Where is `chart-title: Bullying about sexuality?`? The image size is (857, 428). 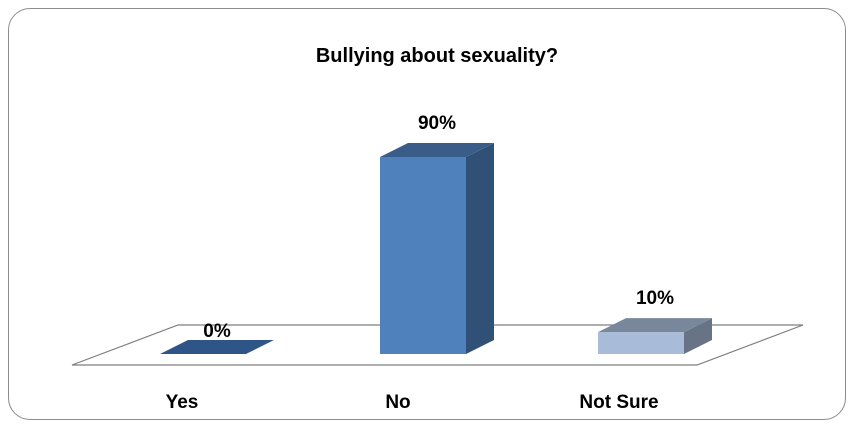
chart-title: Bullying about sexuality? is located at coordinates (437, 56).